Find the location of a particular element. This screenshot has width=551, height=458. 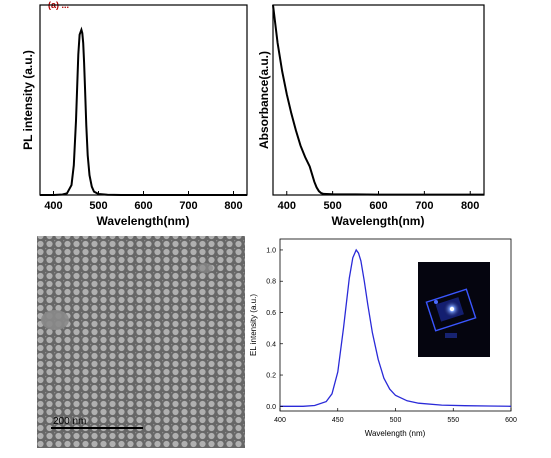

y-tick-label: 0.8 is located at coordinates (271, 282).